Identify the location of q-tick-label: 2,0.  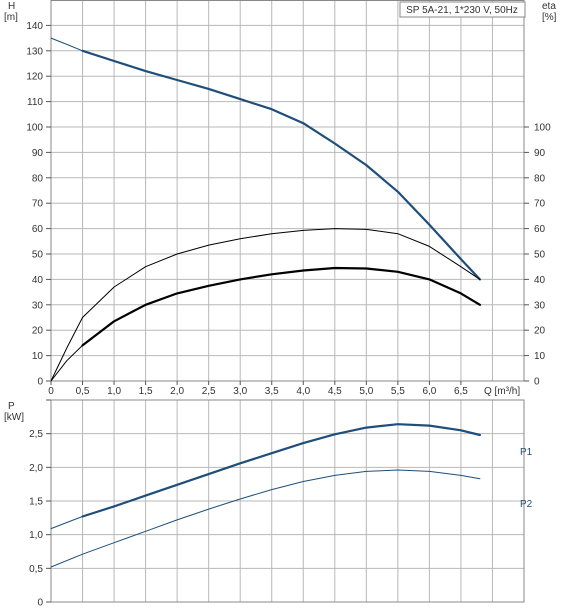
(177, 391).